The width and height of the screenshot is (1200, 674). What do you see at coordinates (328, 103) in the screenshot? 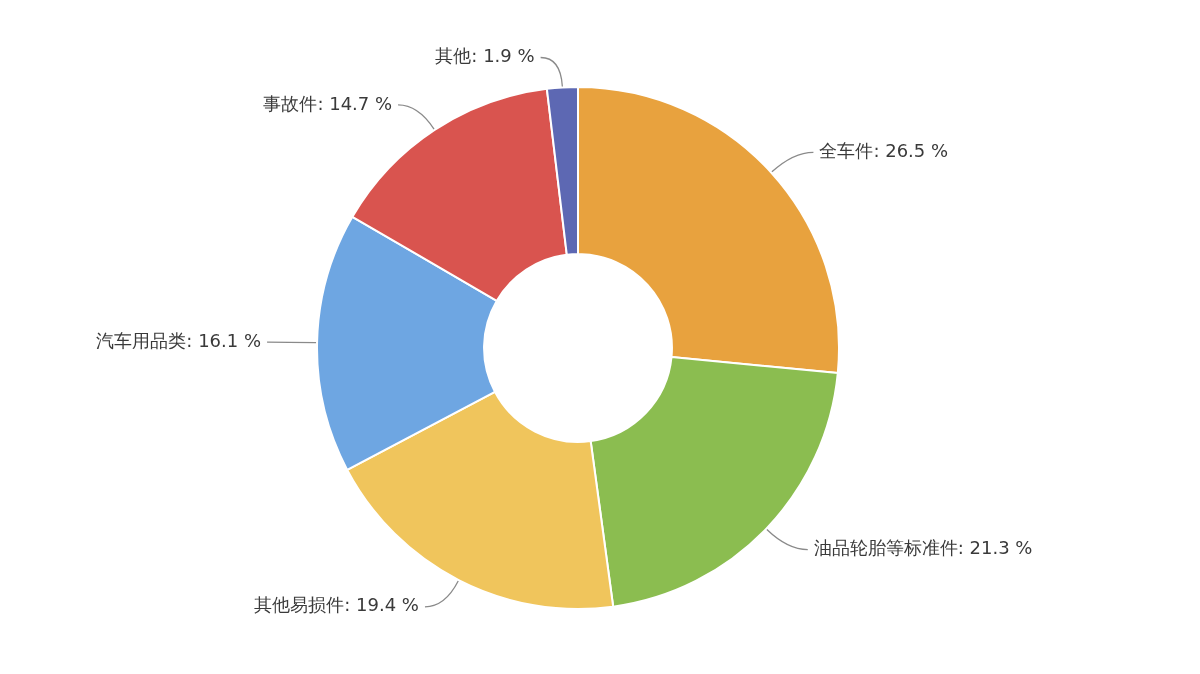
I see `slice-label: 事故件: 14.7 %` at bounding box center [328, 103].